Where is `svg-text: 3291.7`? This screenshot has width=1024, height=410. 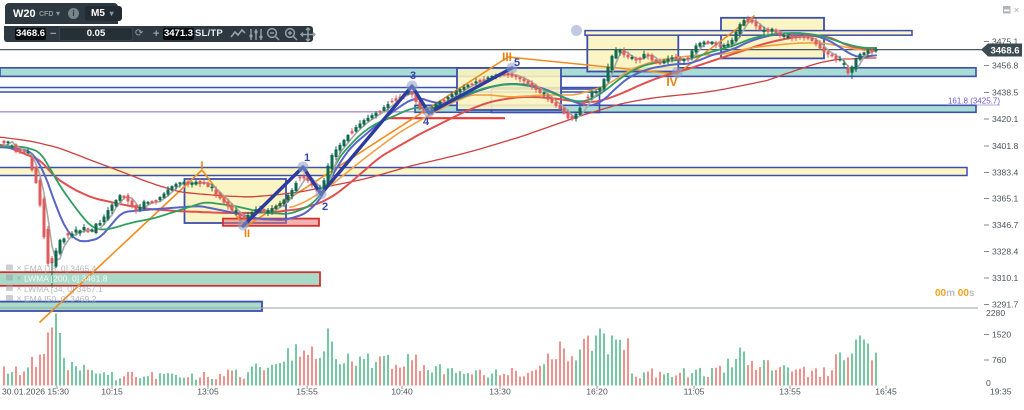 svg-text: 3291.7 is located at coordinates (1005, 305).